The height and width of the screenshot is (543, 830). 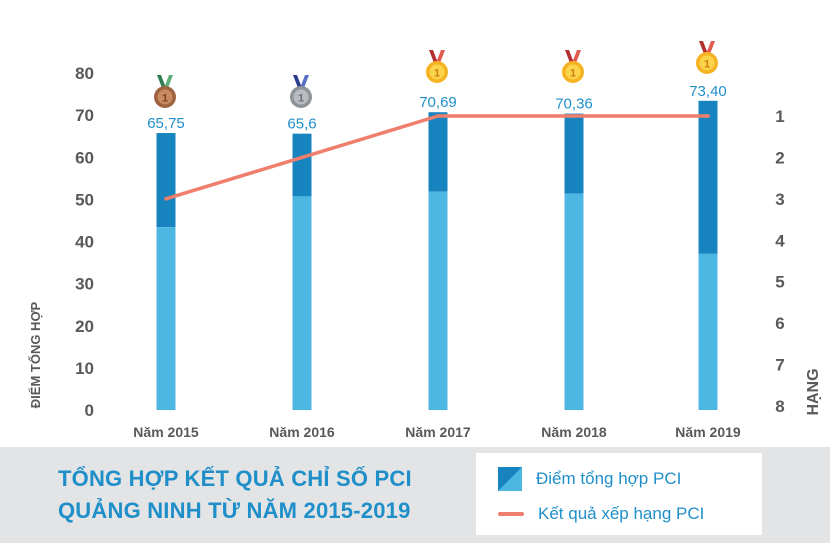 What do you see at coordinates (302, 432) in the screenshot?
I see `x-tick-label: Năm 2016` at bounding box center [302, 432].